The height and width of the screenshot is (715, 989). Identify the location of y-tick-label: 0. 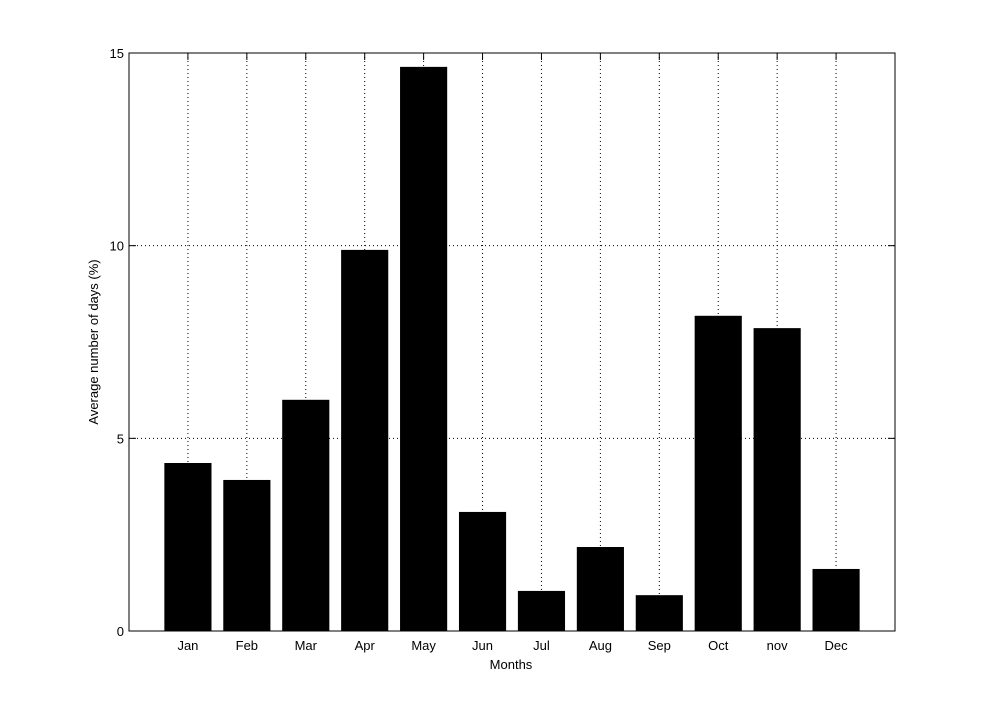
(120, 631).